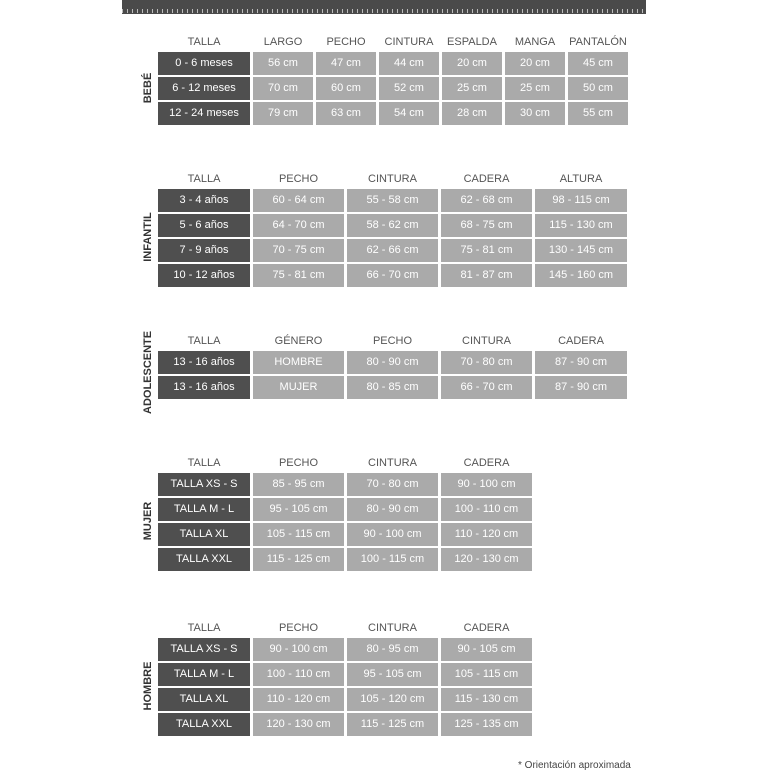 Image resolution: width=770 pixels, height=771 pixels. I want to click on column-header: ESPALDA, so click(472, 42).